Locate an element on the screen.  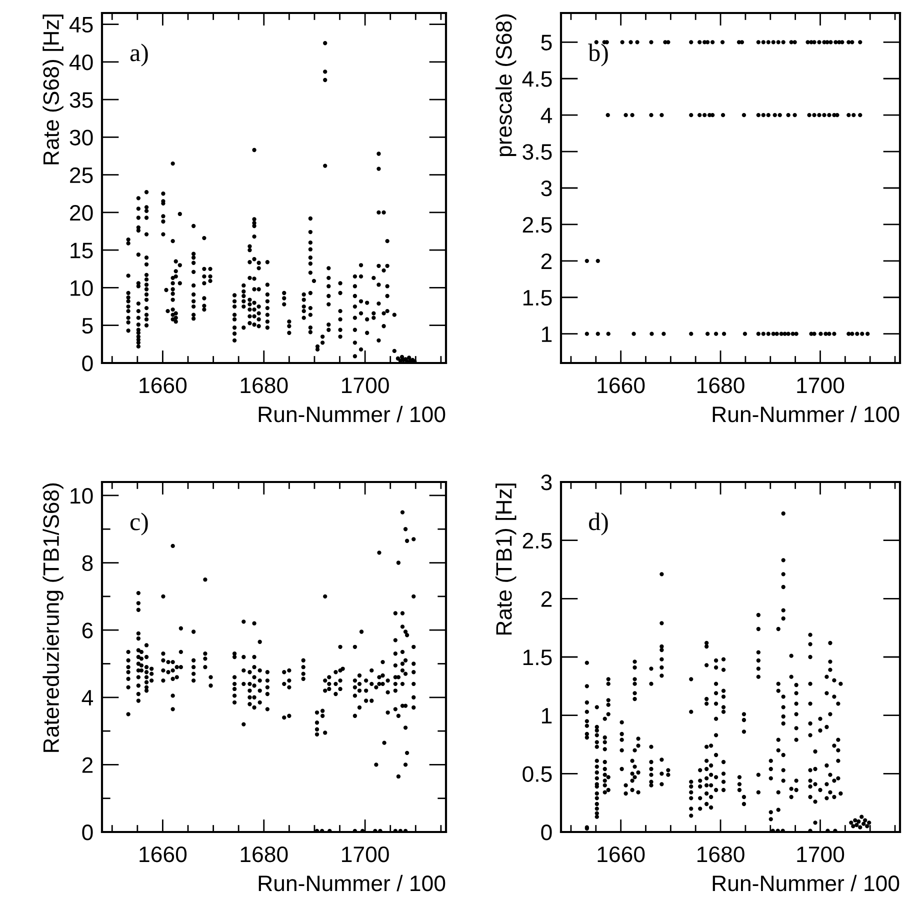
annotation: d) is located at coordinates (598, 524).